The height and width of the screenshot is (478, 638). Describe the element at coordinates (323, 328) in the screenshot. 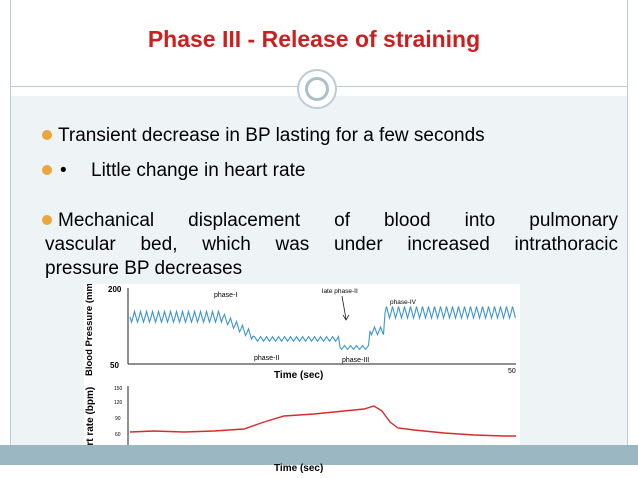

I see `bp-trace-line` at that location.